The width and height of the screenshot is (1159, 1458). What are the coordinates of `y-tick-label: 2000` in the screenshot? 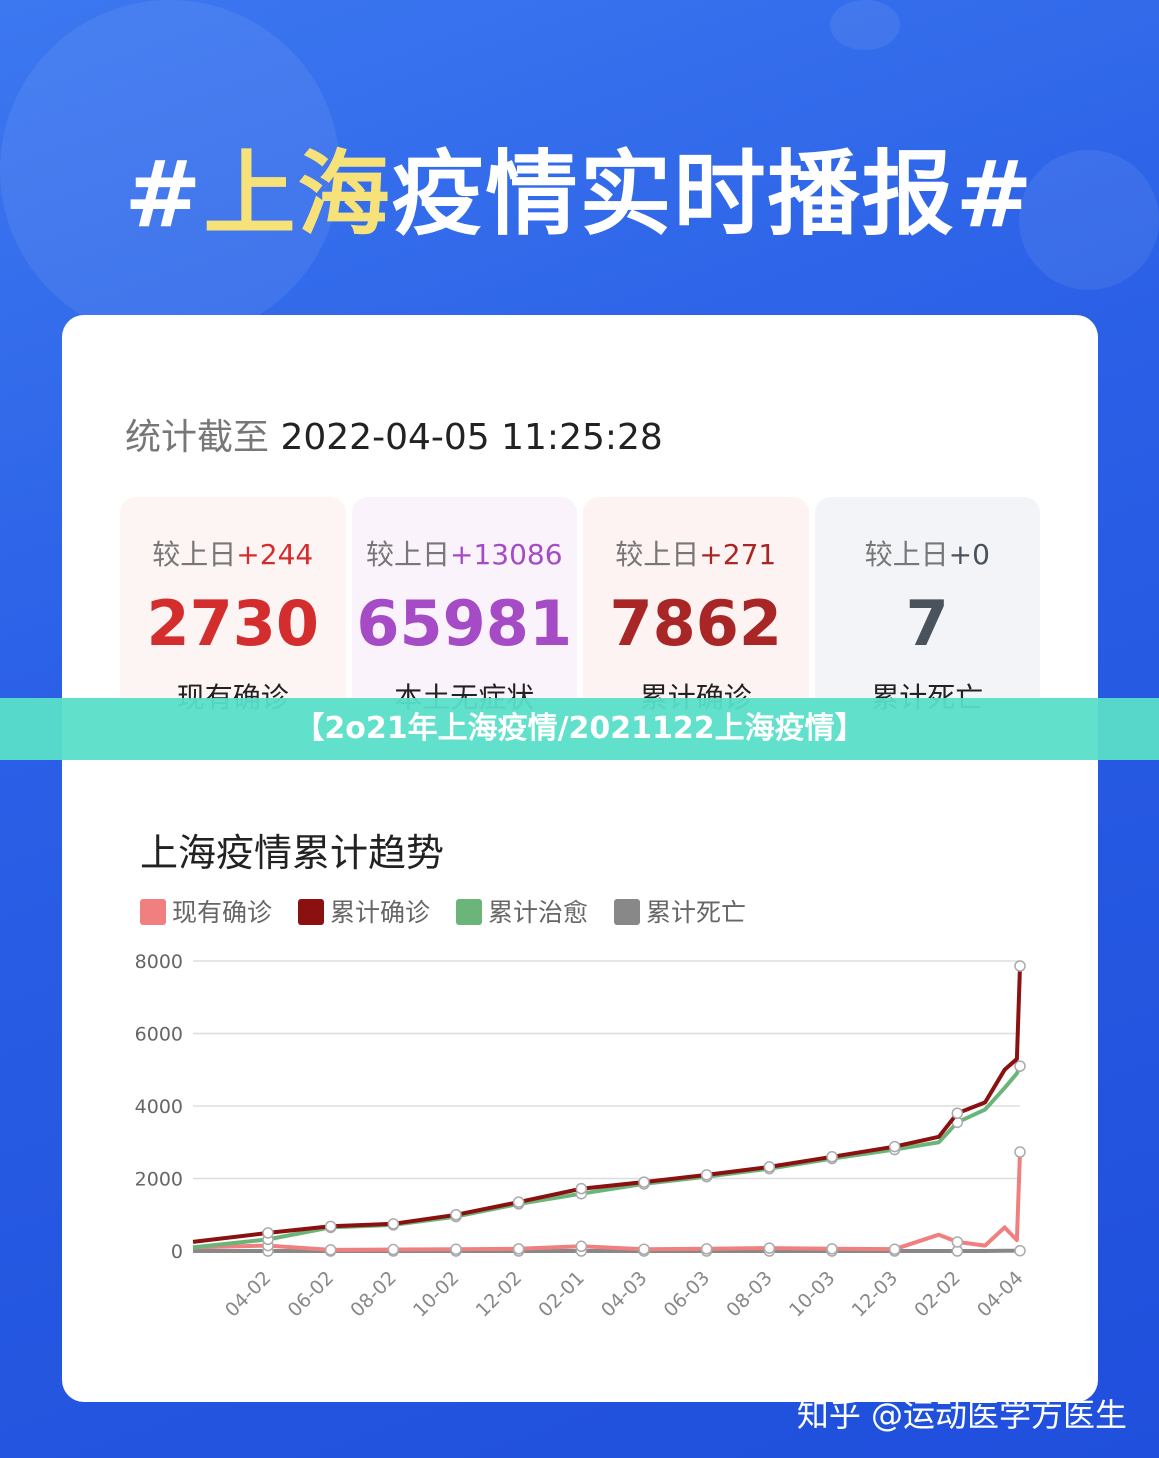 It's located at (159, 1180).